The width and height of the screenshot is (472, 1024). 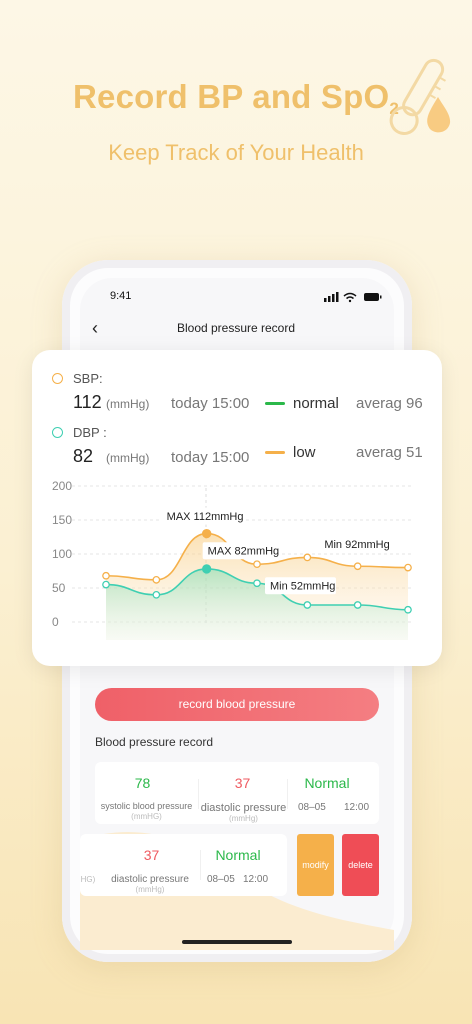 What do you see at coordinates (304, 452) in the screenshot?
I see `legend-low: low` at bounding box center [304, 452].